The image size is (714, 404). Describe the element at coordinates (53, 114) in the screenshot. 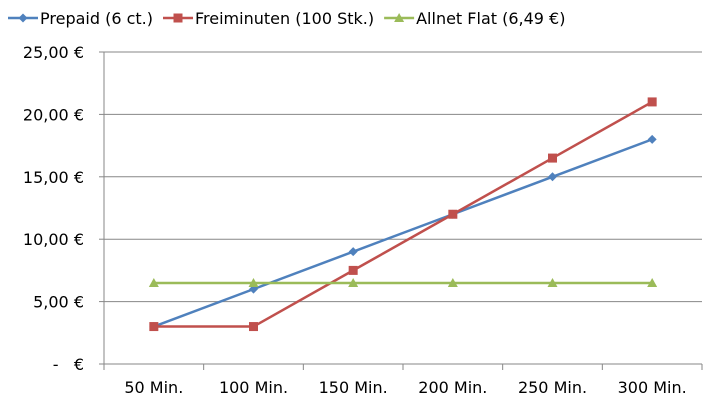

I see `y-tick-label: 20,00 €` at that location.